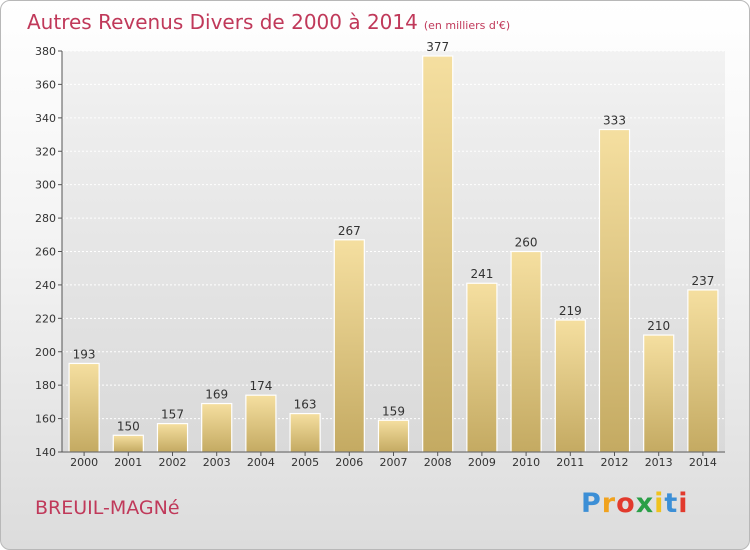  I want to click on bar-2014, so click(703, 371).